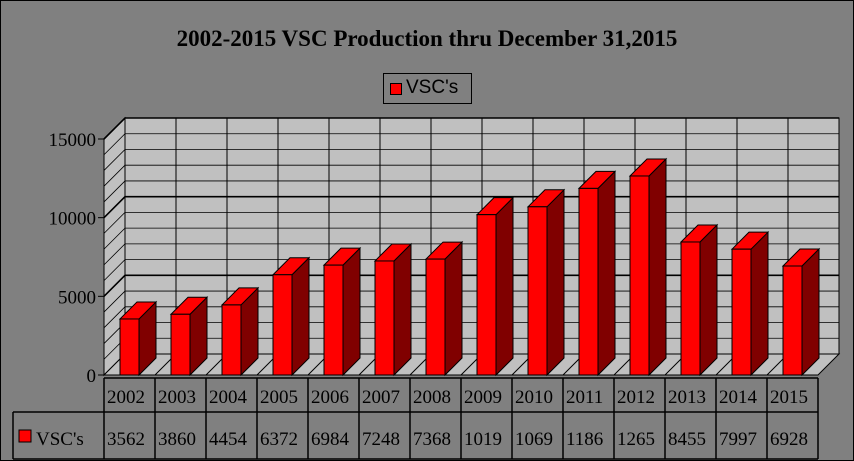  What do you see at coordinates (76, 258) in the screenshot?
I see `y-axis: 0 5000 10000 15000` at bounding box center [76, 258].